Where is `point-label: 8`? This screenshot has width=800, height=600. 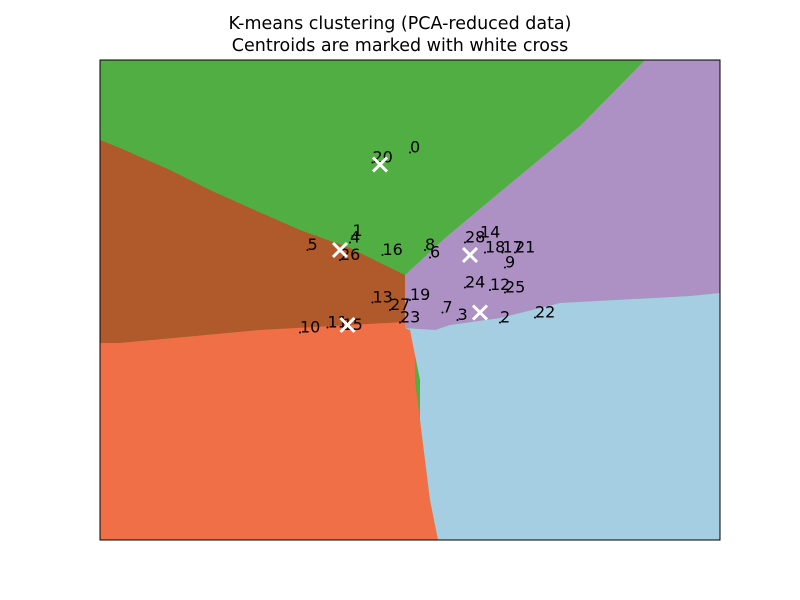 point-label: 8 is located at coordinates (430, 244).